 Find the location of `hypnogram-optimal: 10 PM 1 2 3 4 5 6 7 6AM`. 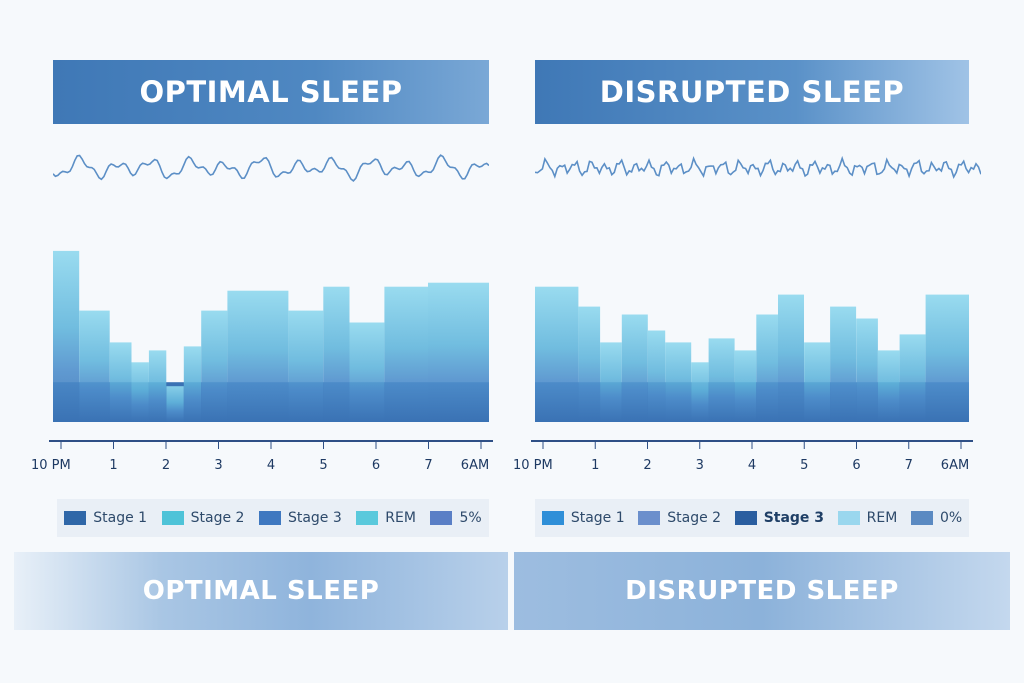

hypnogram-optimal: 10 PM 1 2 3 4 5 6 7 6AM is located at coordinates (262, 361).